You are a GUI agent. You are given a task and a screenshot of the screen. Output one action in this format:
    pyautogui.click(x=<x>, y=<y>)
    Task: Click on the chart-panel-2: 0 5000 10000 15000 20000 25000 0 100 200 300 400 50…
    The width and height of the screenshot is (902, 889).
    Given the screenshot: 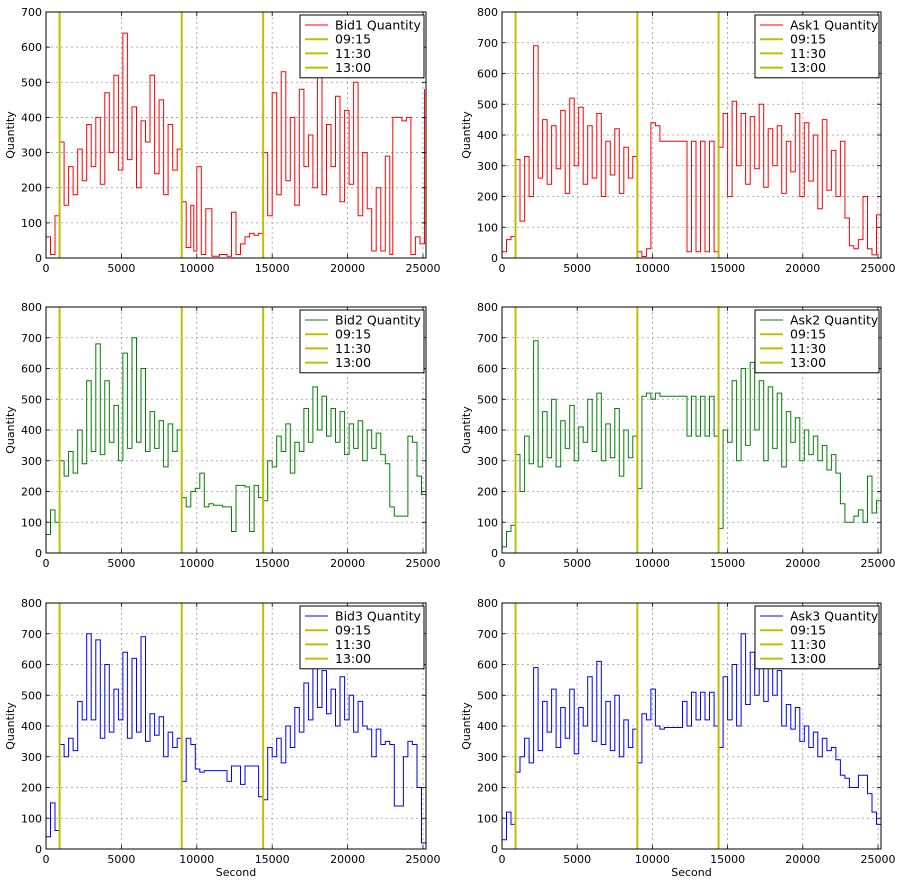 What is the action you would take?
    pyautogui.click(x=677, y=140)
    